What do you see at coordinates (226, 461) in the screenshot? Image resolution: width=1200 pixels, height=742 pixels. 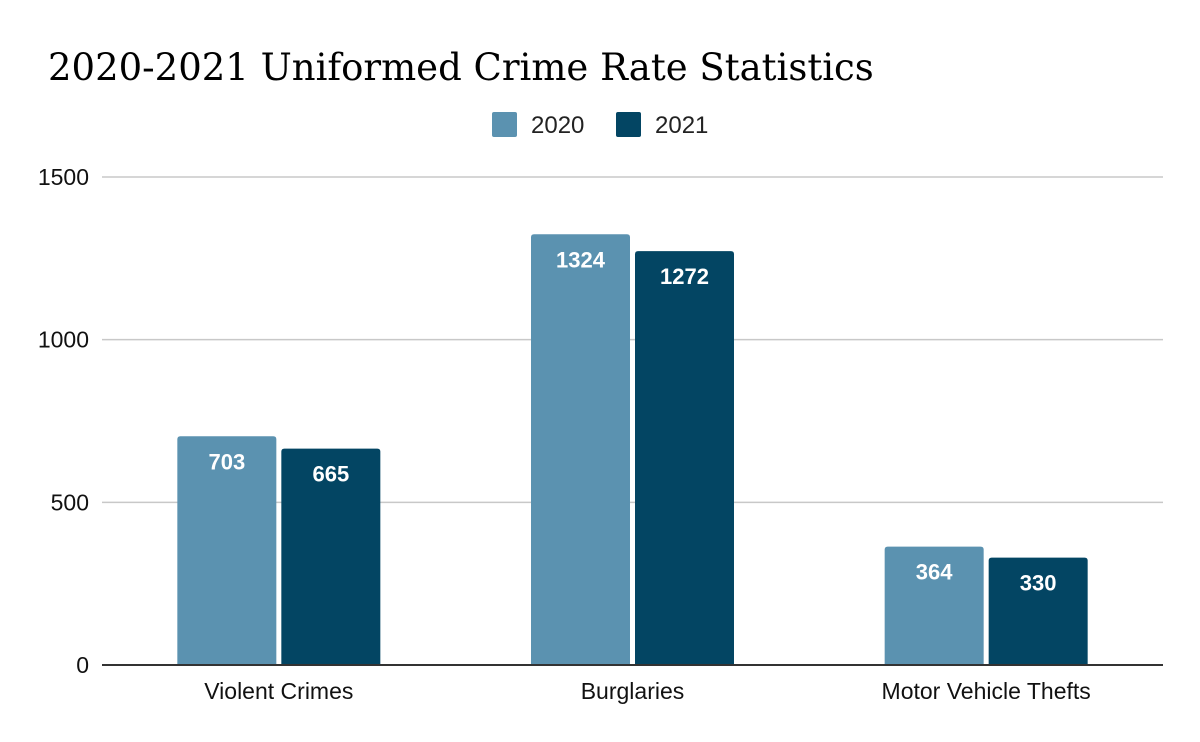 I see `data-label: 703` at bounding box center [226, 461].